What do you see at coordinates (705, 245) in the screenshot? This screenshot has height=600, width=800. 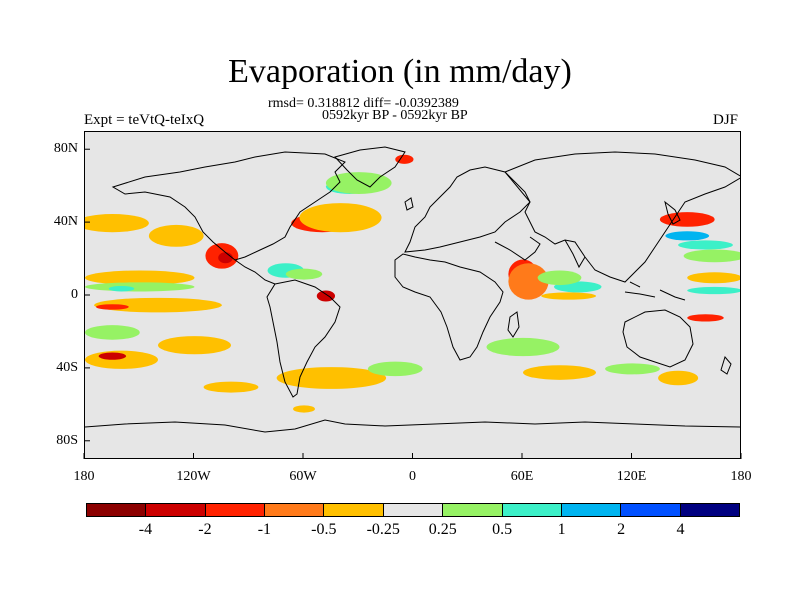 I see `anomaly-west-pacific-cyan` at bounding box center [705, 245].